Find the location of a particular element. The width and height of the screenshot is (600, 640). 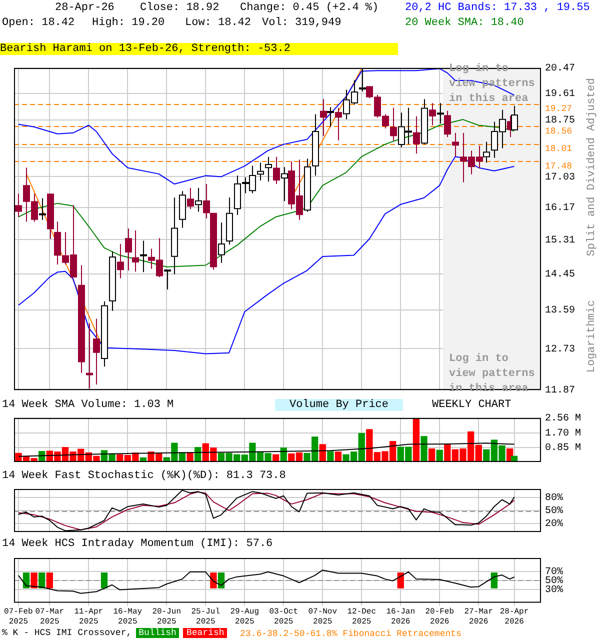

y-tick-label: 30% is located at coordinates (554, 590).